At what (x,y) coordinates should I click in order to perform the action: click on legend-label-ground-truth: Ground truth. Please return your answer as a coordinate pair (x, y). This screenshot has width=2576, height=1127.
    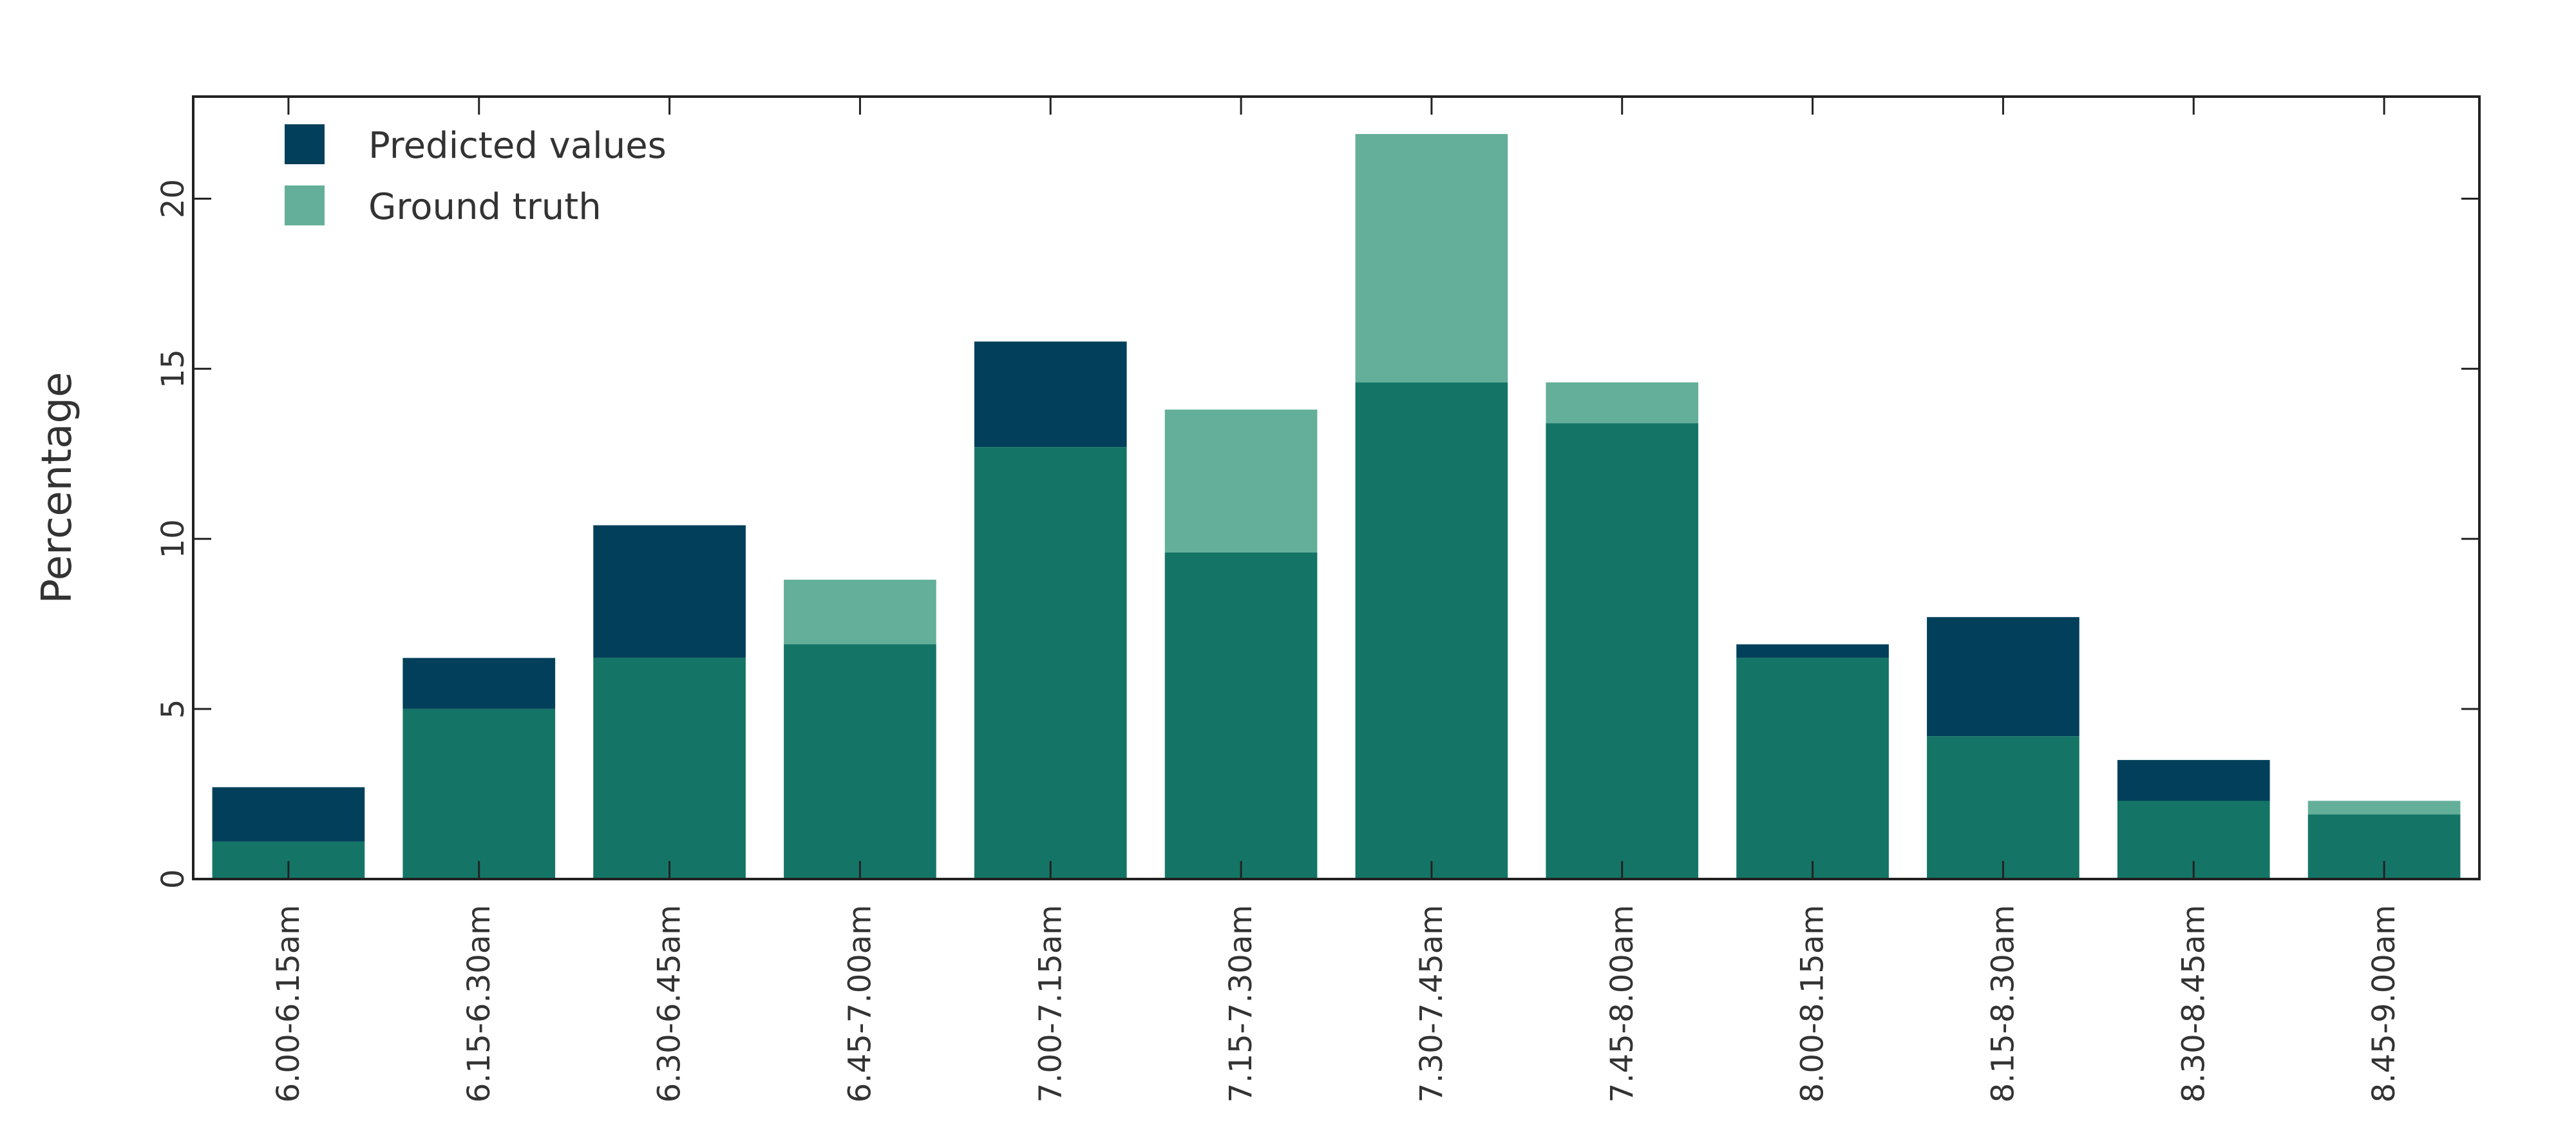
    Looking at the image, I should click on (484, 207).